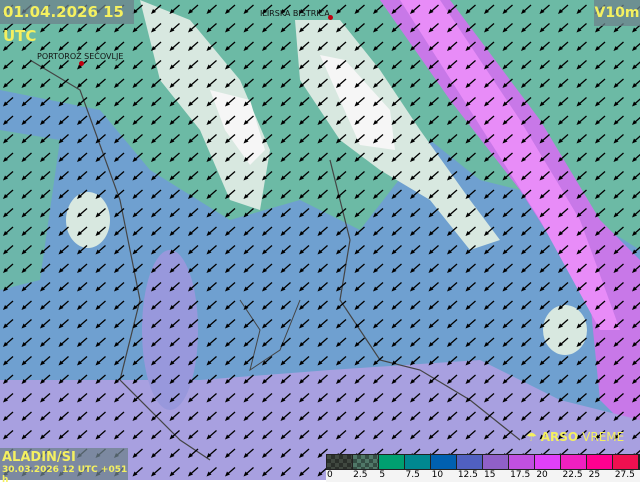  Describe the element at coordinates (520, 475) in the screenshot. I see `legend-label: 17.5` at that location.